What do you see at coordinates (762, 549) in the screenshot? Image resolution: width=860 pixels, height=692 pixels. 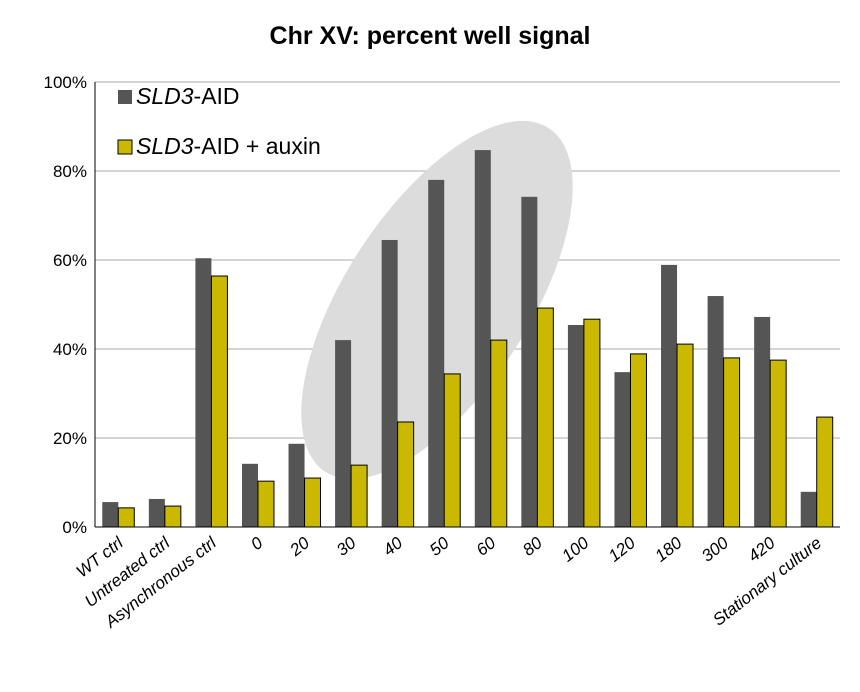 I see `x-tick-label: 420` at bounding box center [762, 549].